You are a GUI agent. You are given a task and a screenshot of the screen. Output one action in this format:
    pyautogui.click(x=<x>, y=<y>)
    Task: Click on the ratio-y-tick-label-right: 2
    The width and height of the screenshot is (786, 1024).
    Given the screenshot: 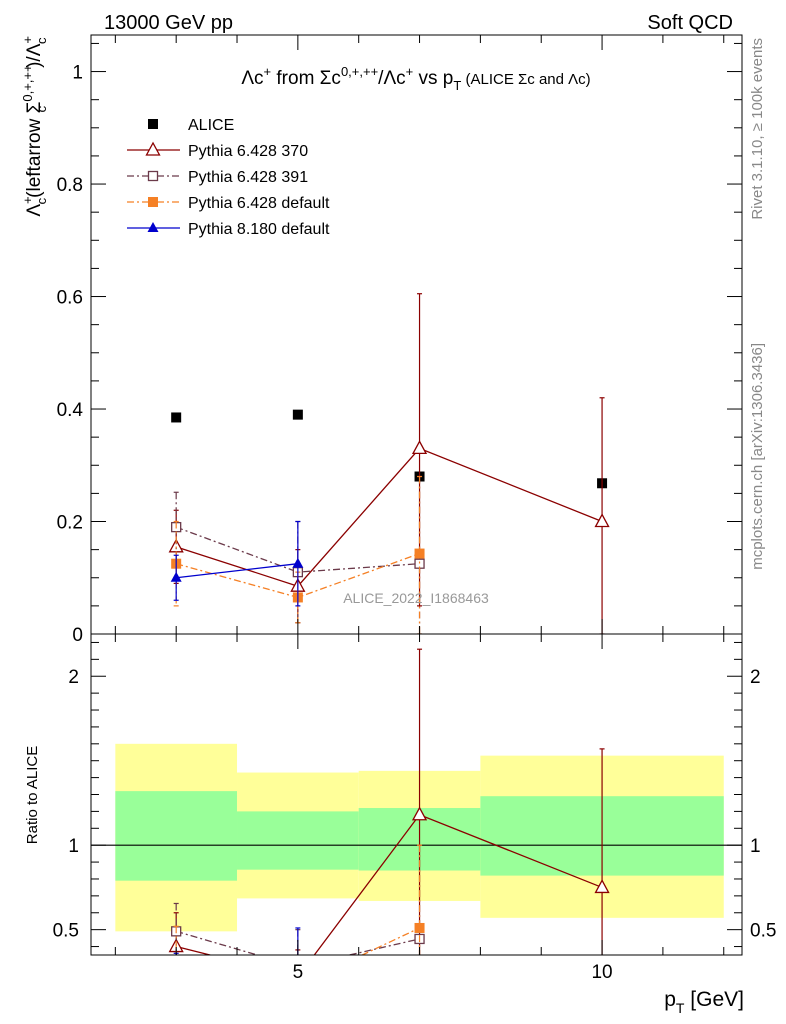 What is the action you would take?
    pyautogui.click(x=755, y=677)
    